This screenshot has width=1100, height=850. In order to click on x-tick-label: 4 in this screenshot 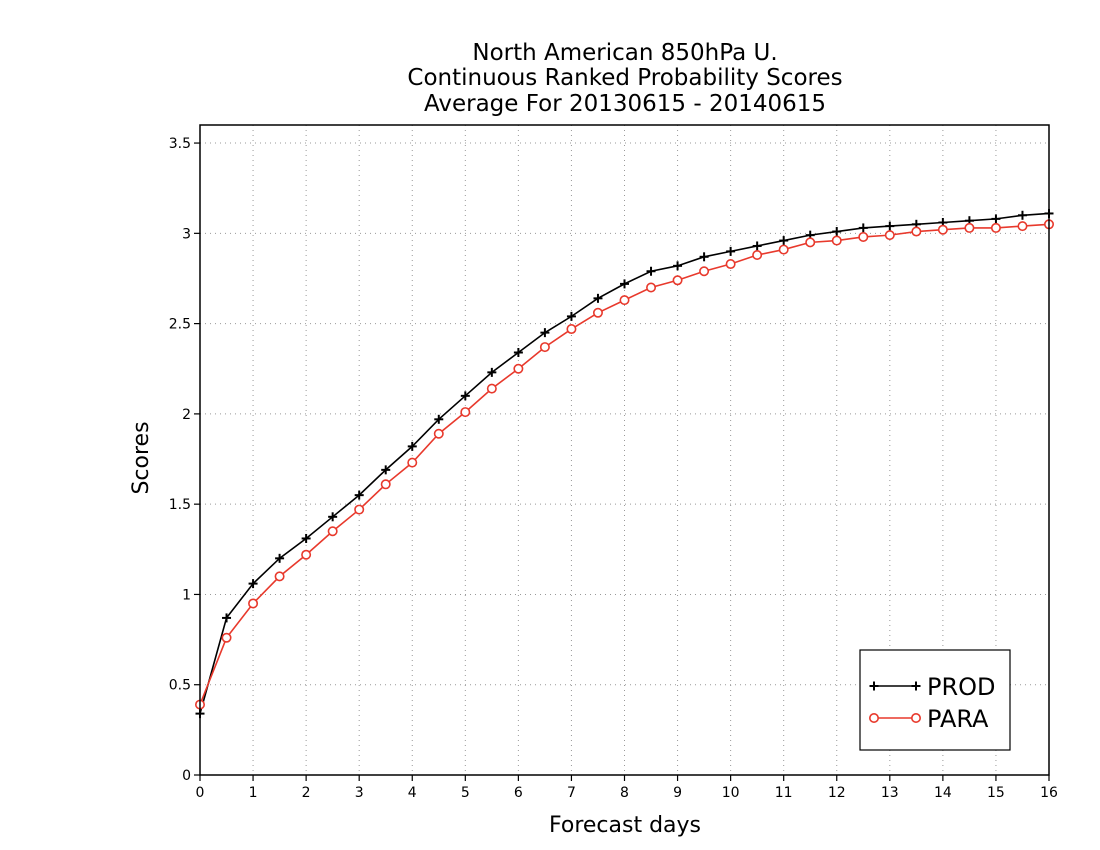, I will do `click(412, 793)`.